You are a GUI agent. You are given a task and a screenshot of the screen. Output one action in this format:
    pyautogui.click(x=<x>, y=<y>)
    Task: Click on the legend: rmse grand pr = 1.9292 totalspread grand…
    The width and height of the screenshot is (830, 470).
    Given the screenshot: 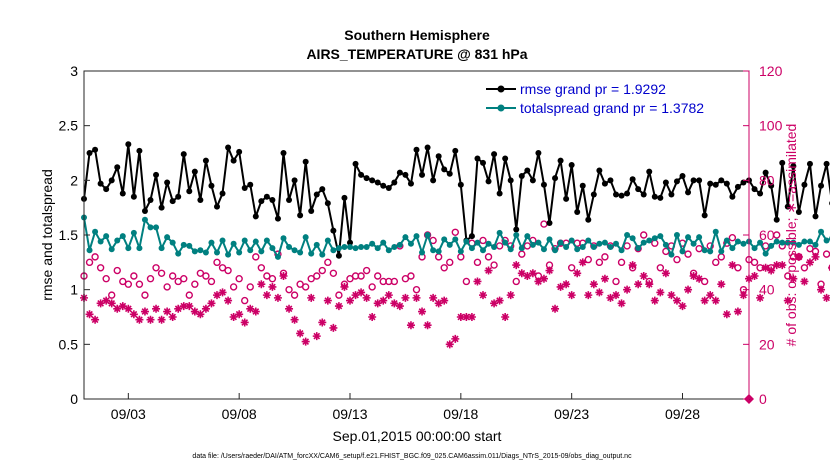 What is the action you would take?
    pyautogui.click(x=610, y=98)
    